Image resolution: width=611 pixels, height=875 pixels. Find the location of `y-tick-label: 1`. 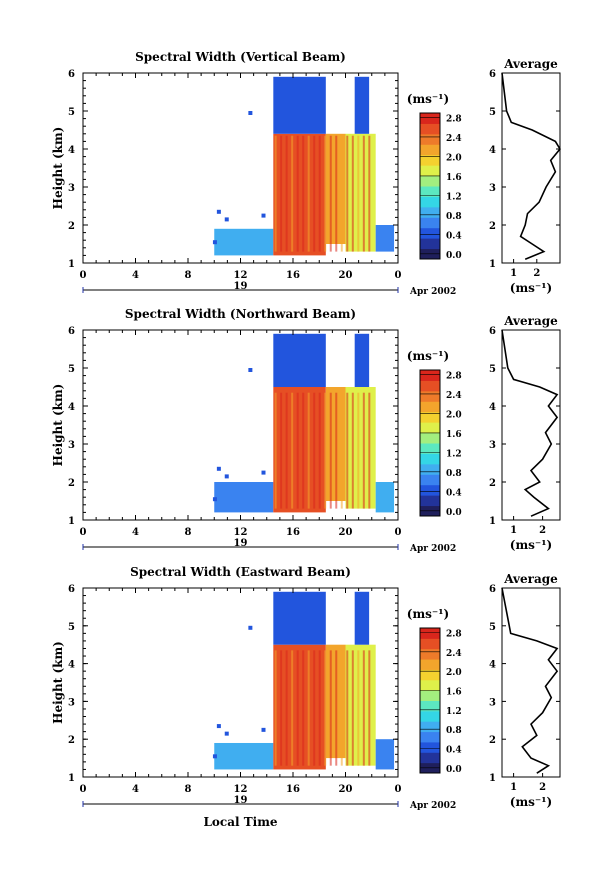

y-tick-label: 1 is located at coordinates (71, 778).